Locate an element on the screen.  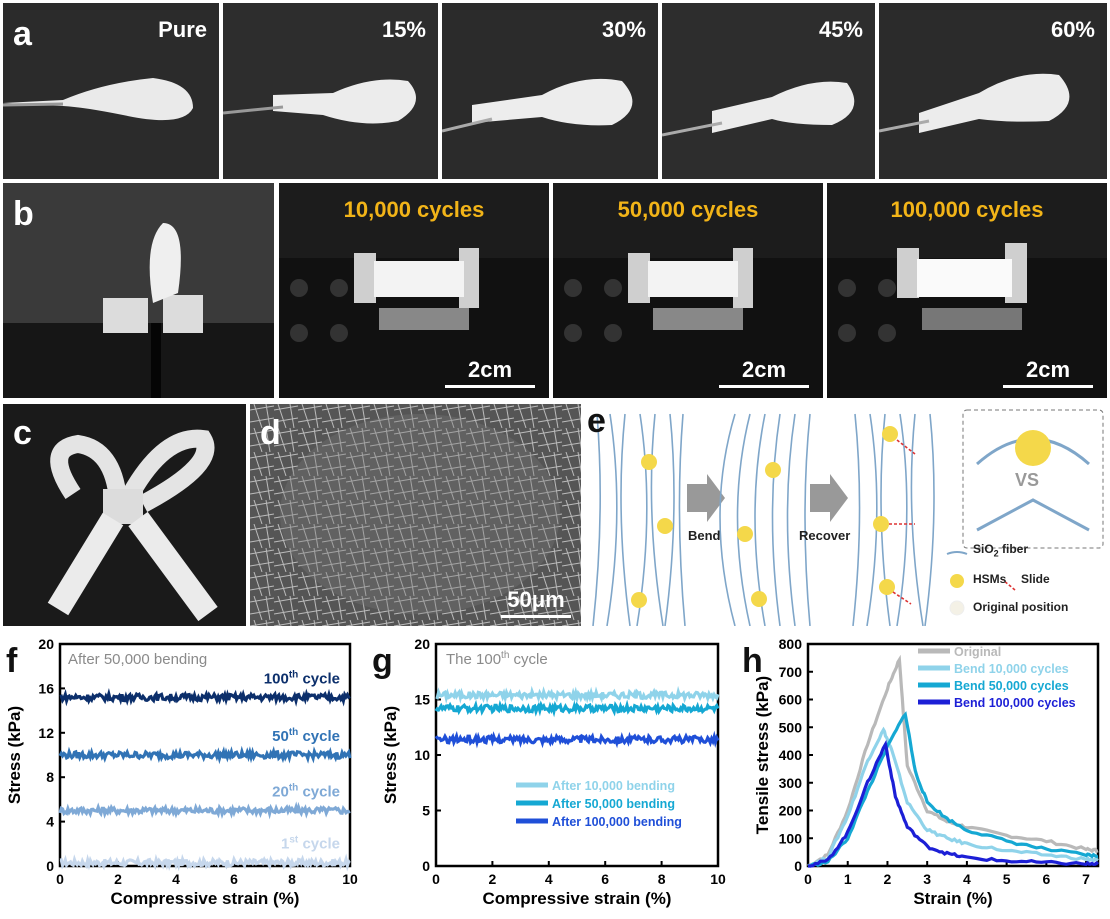
x-tick-label: 3 is located at coordinates (927, 879).